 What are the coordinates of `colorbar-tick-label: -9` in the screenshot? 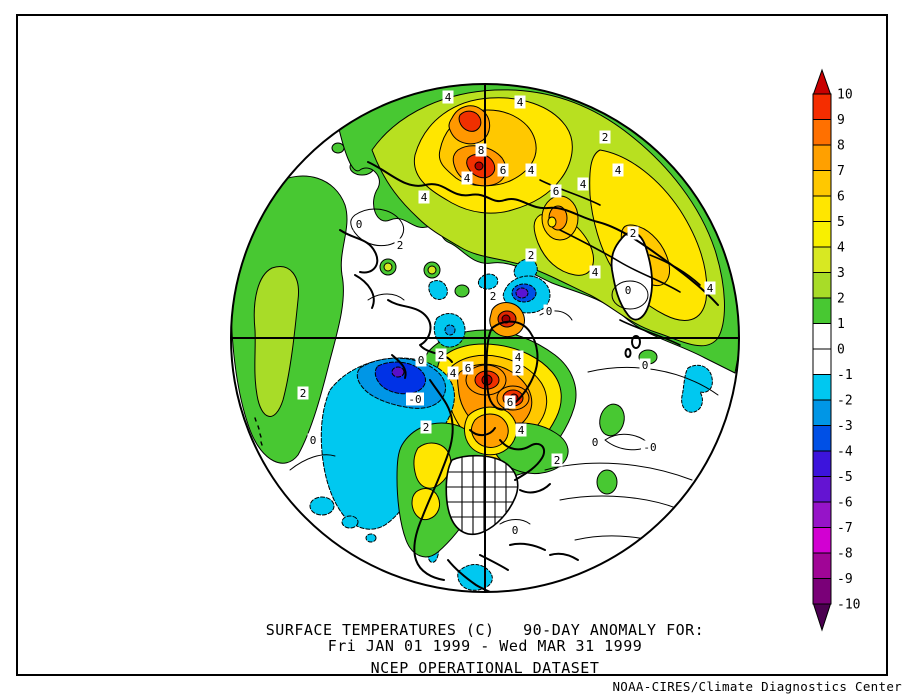 It's located at (845, 579).